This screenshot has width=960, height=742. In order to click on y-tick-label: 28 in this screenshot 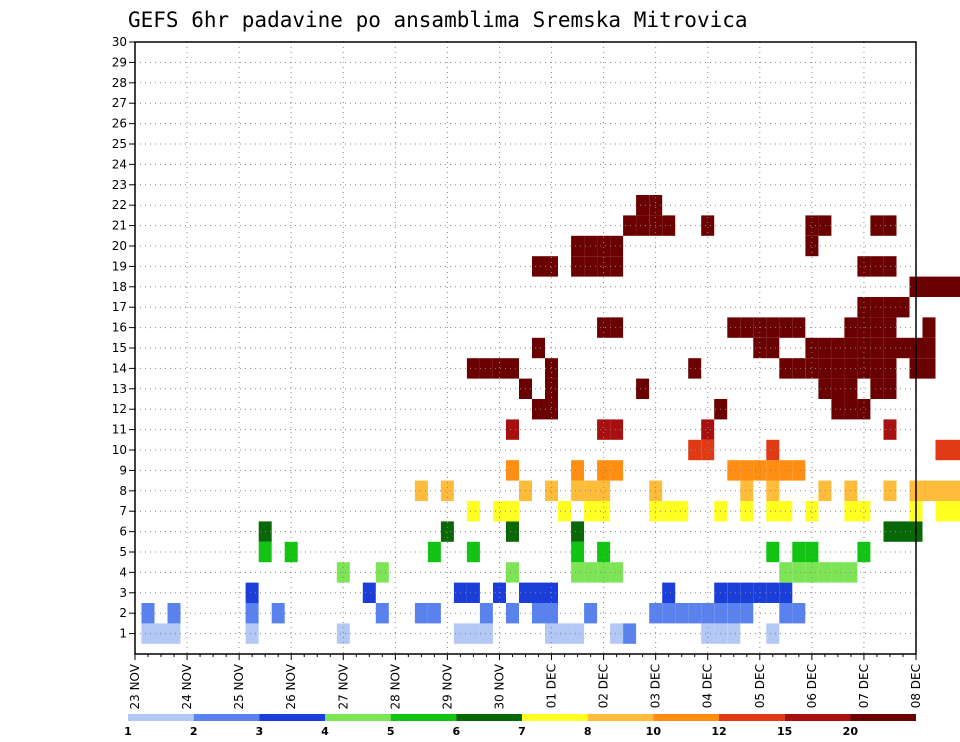, I will do `click(119, 83)`.